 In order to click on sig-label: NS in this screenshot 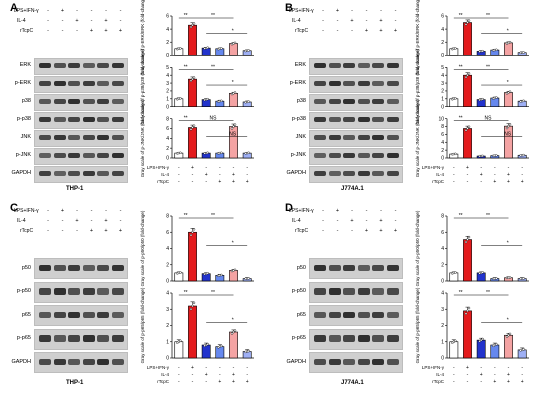, I will do `click(214, 119)`.